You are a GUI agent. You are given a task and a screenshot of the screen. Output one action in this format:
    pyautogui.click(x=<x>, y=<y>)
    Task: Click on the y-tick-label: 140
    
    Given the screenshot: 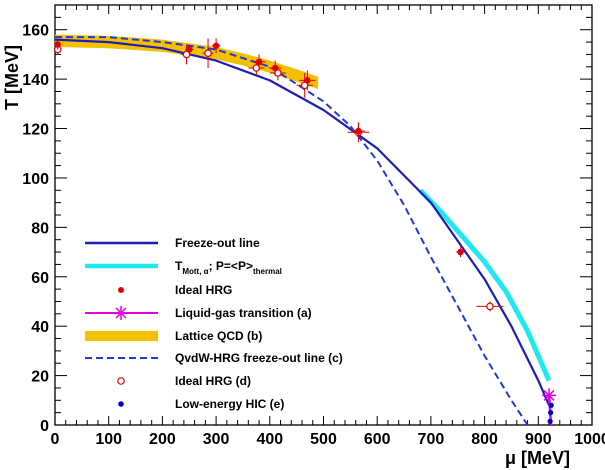 What is the action you would take?
    pyautogui.click(x=35, y=80)
    